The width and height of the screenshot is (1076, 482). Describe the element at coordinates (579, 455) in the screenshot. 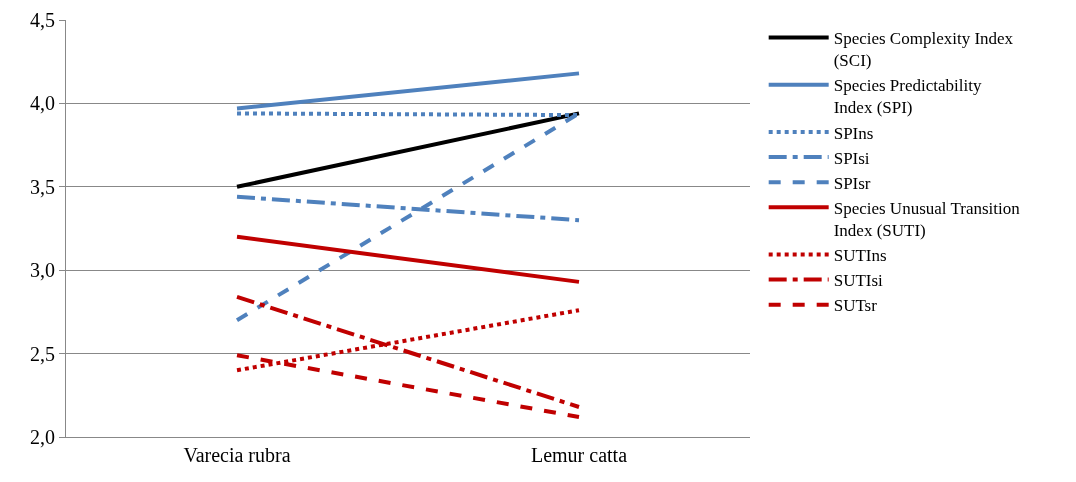

I see `x-tick-label: Lemur catta` at that location.